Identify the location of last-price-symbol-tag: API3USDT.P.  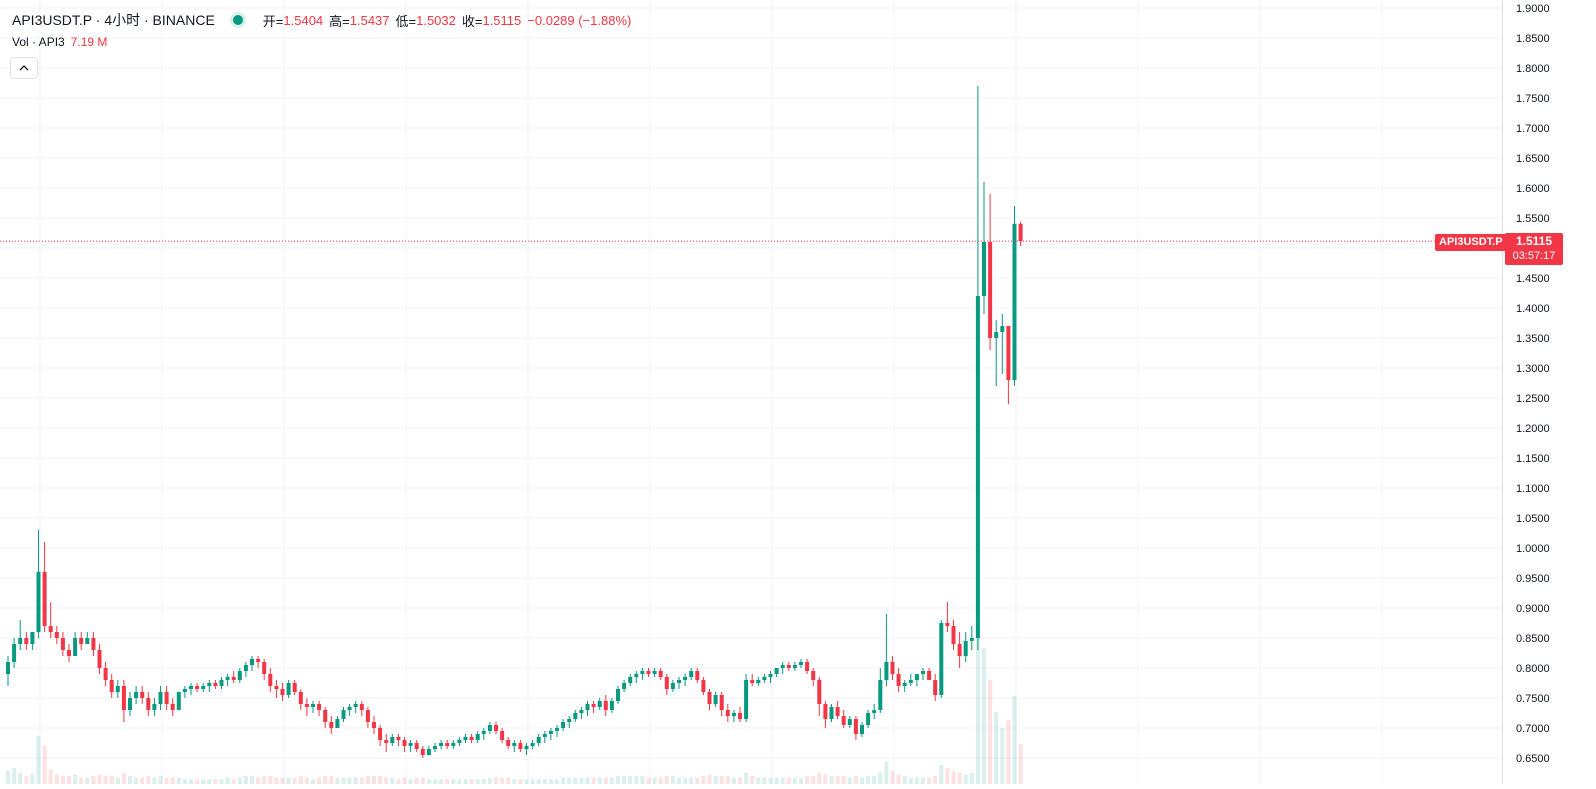
(1471, 242).